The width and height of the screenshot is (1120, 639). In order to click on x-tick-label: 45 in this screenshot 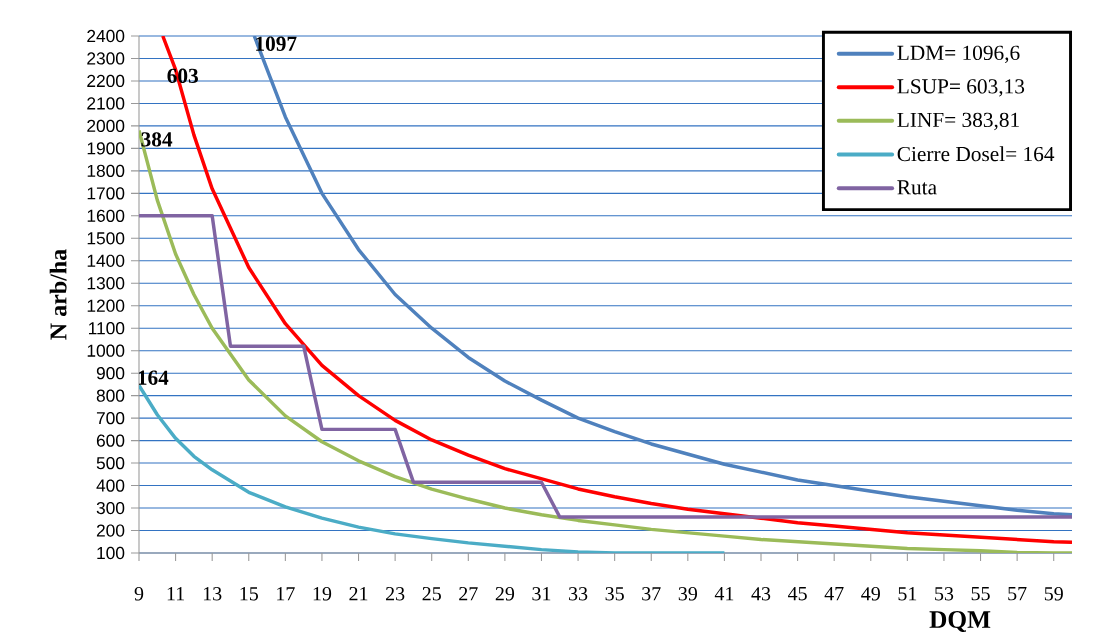, I will do `click(797, 594)`.